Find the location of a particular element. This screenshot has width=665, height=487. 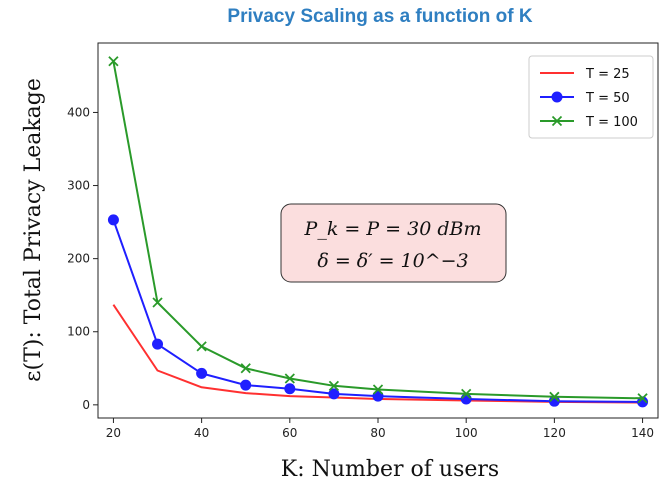

x-tick-label-60: 60 is located at coordinates (289, 433).